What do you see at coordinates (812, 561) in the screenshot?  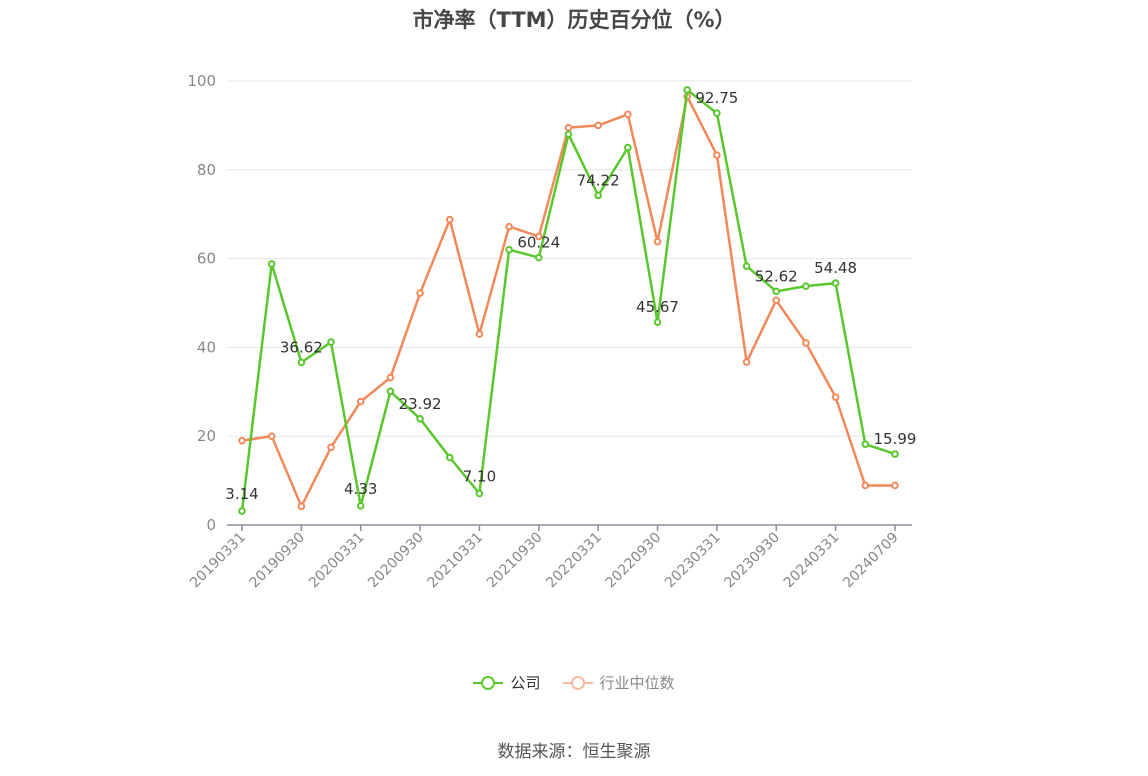 I see `x-tick-label: 20240331` at bounding box center [812, 561].